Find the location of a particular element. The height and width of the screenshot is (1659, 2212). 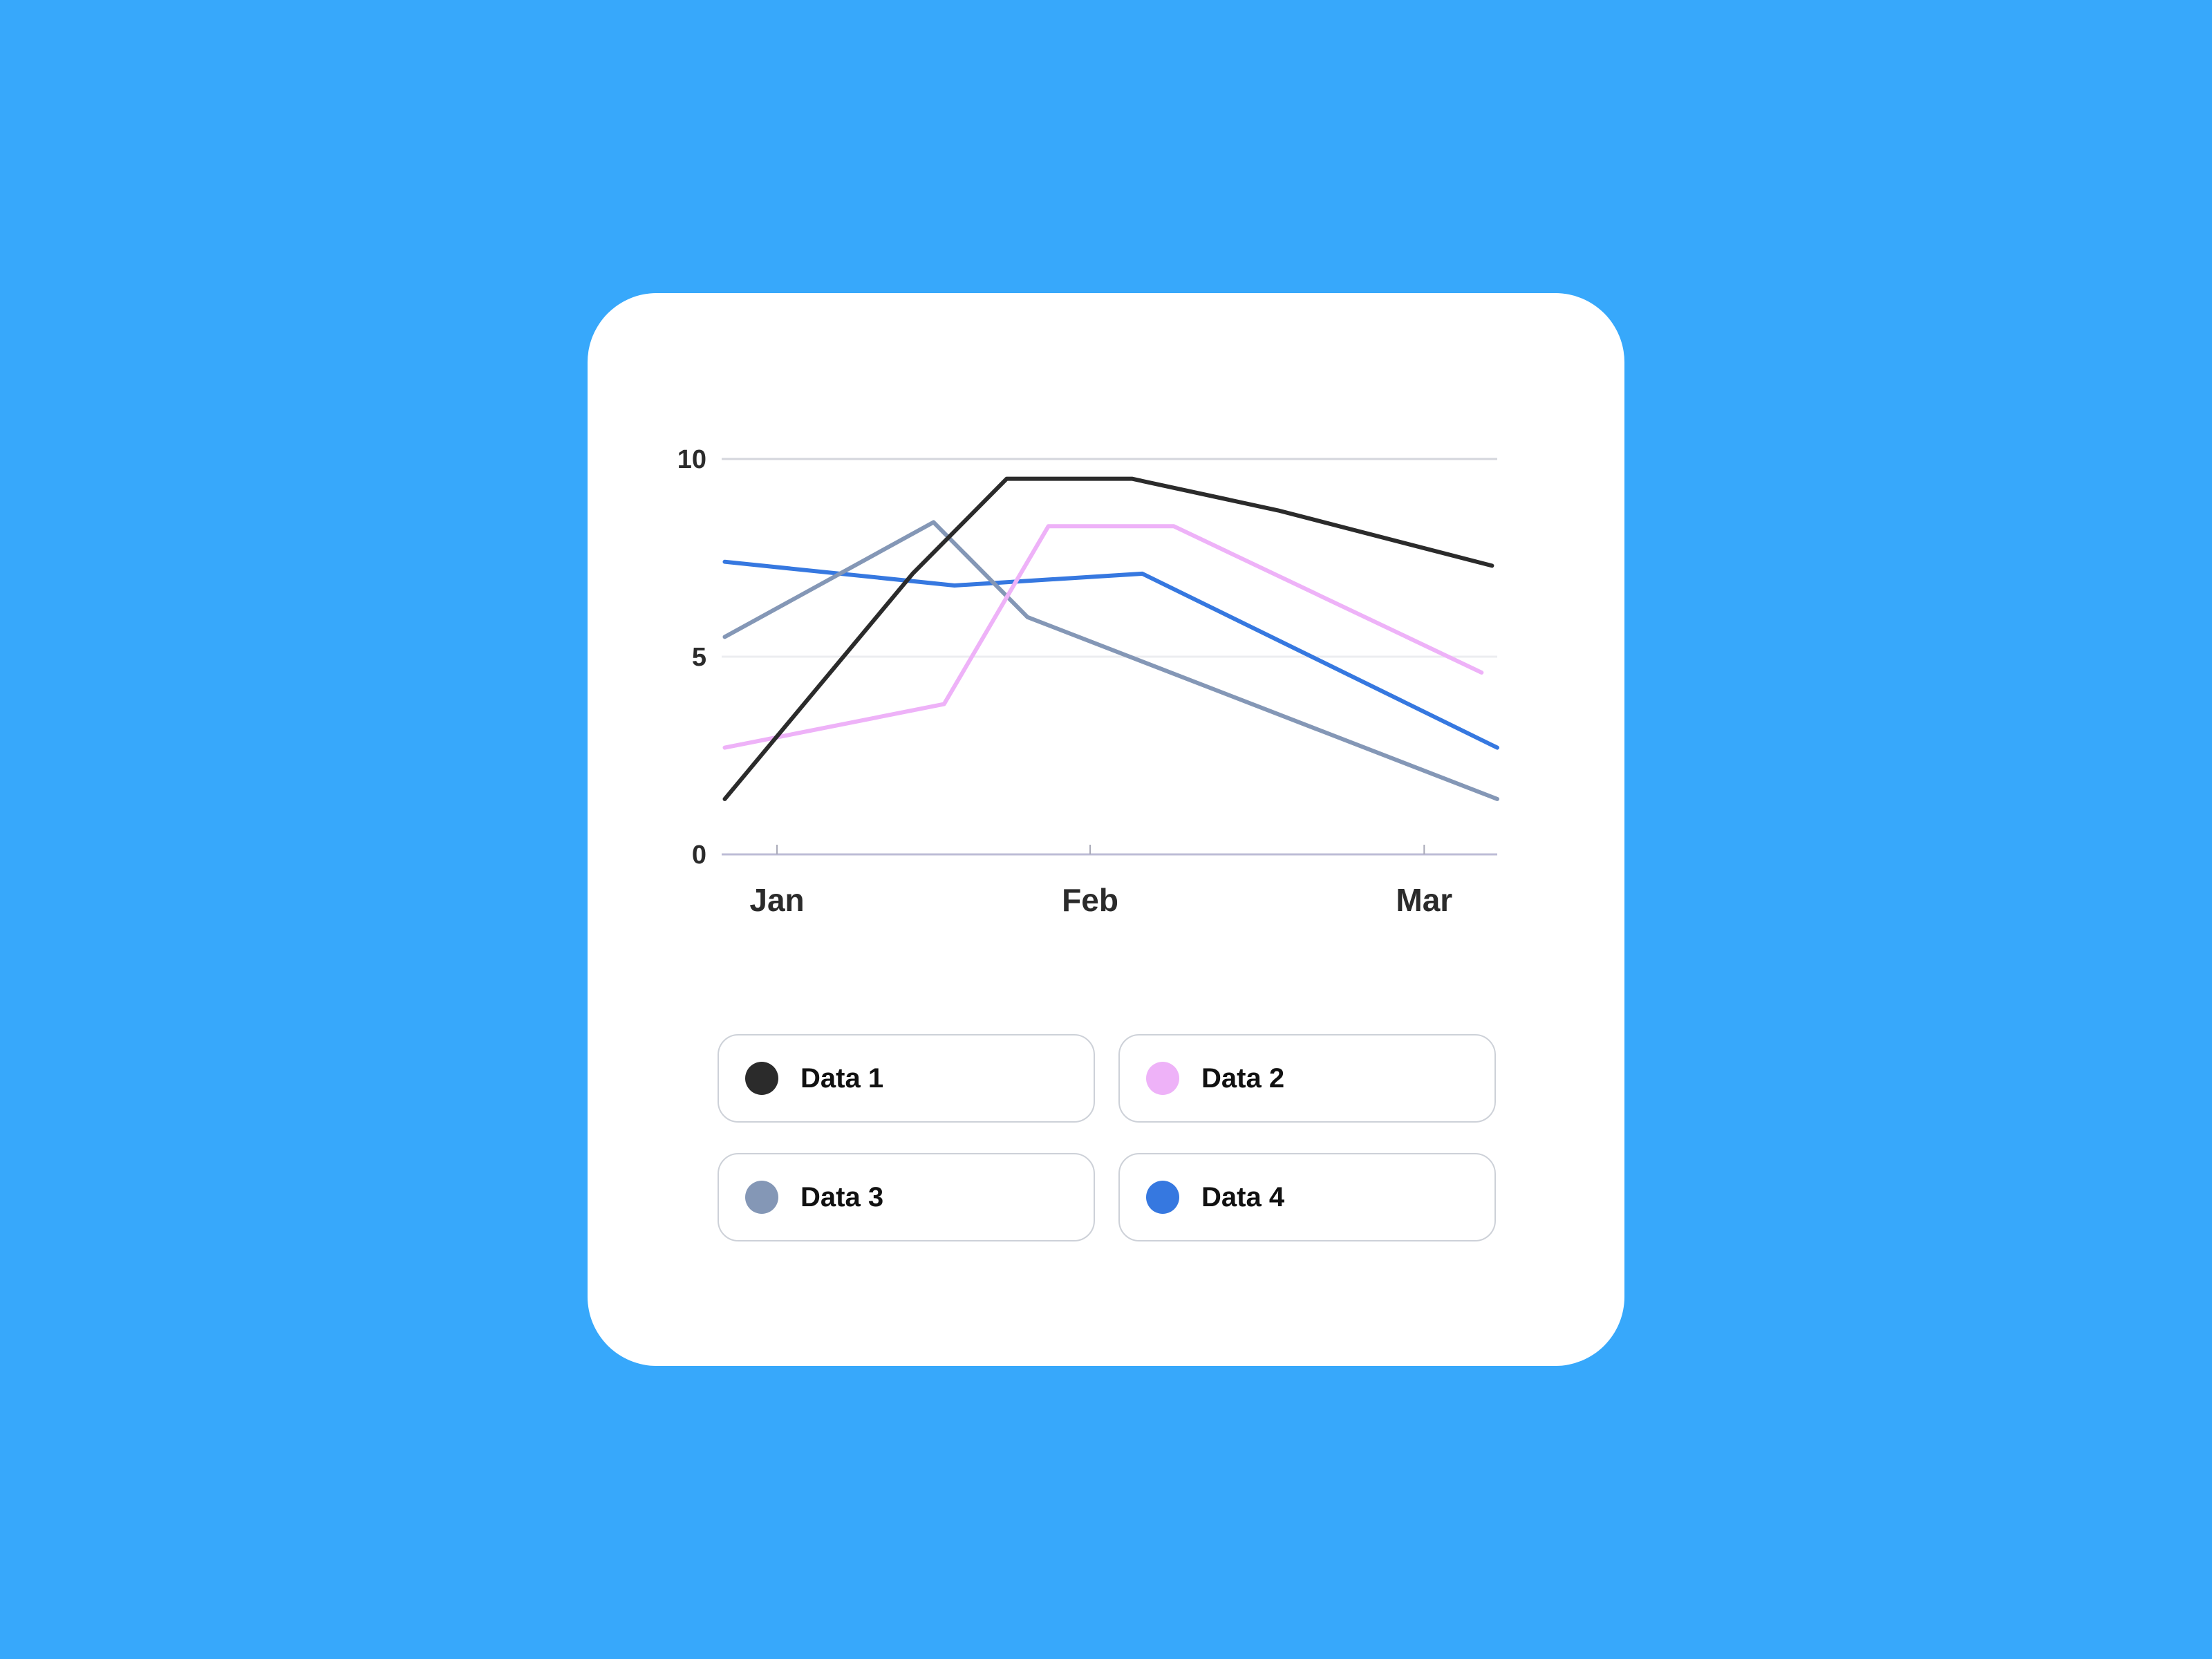

legend-item-data-3: Data 3 is located at coordinates (906, 1197).